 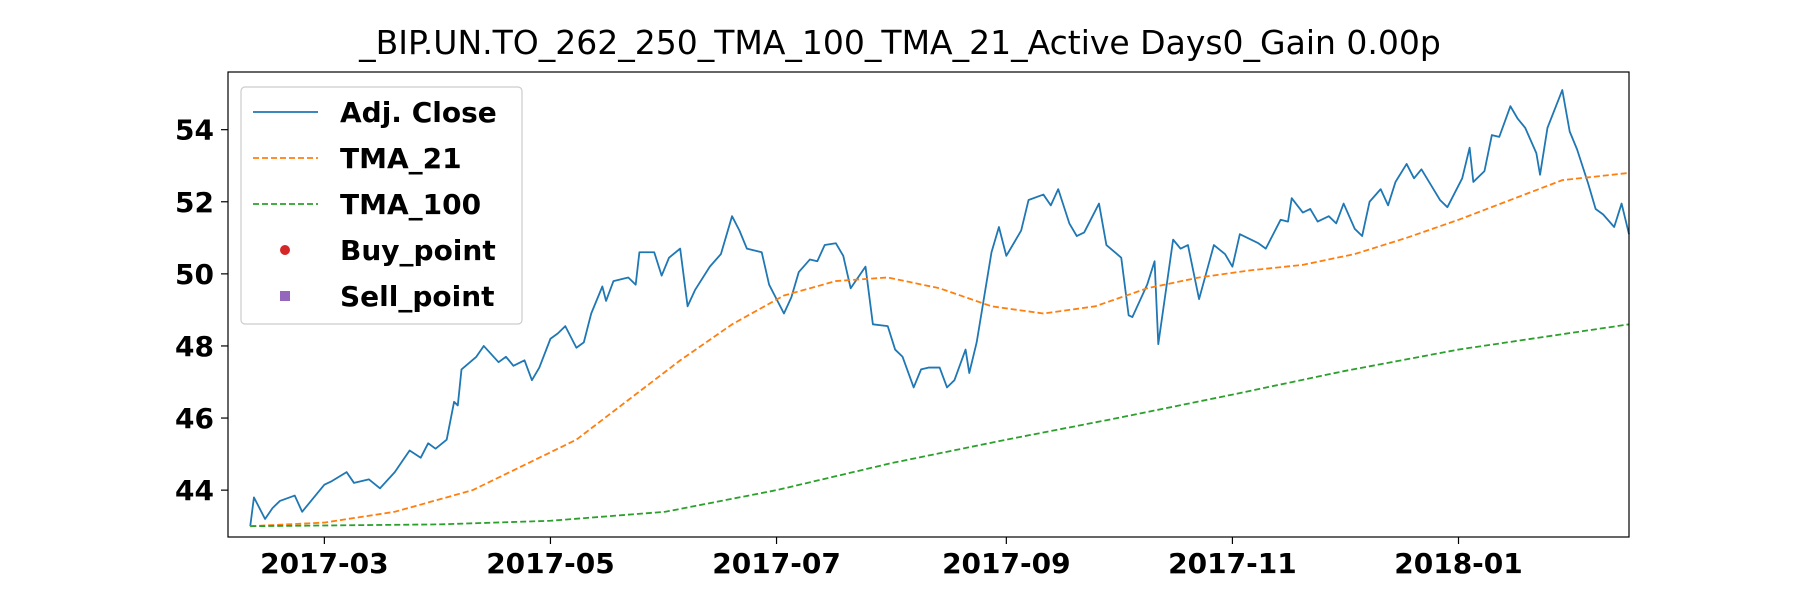 What do you see at coordinates (194, 202) in the screenshot?
I see `y-tick-label: 52` at bounding box center [194, 202].